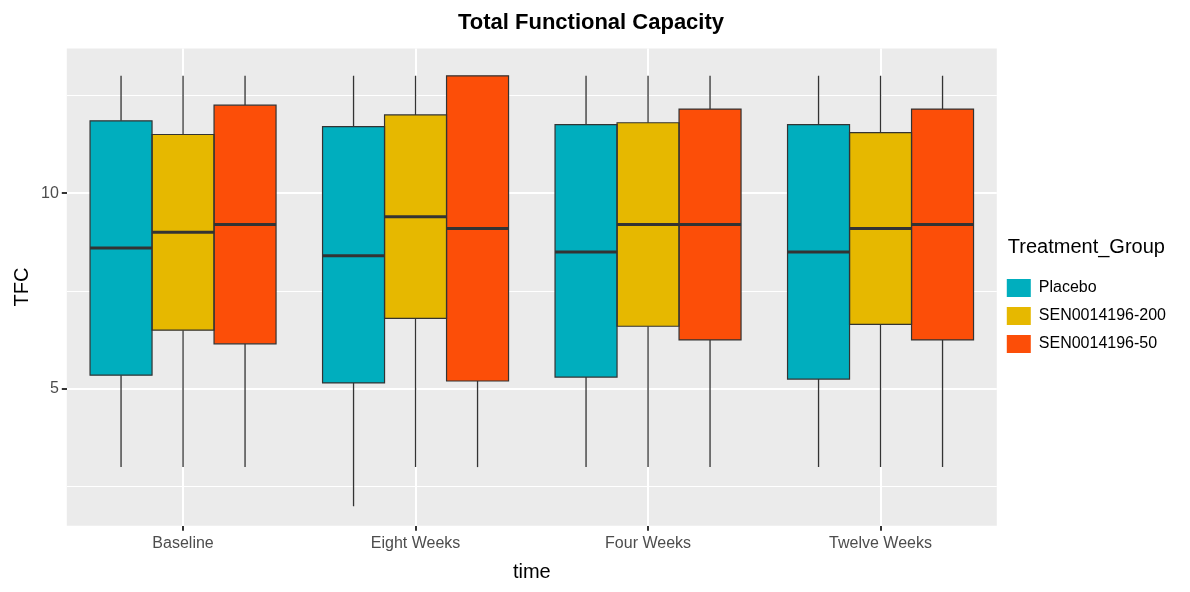  Describe the element at coordinates (50, 192) in the screenshot. I see `y-tick-label: 10` at that location.